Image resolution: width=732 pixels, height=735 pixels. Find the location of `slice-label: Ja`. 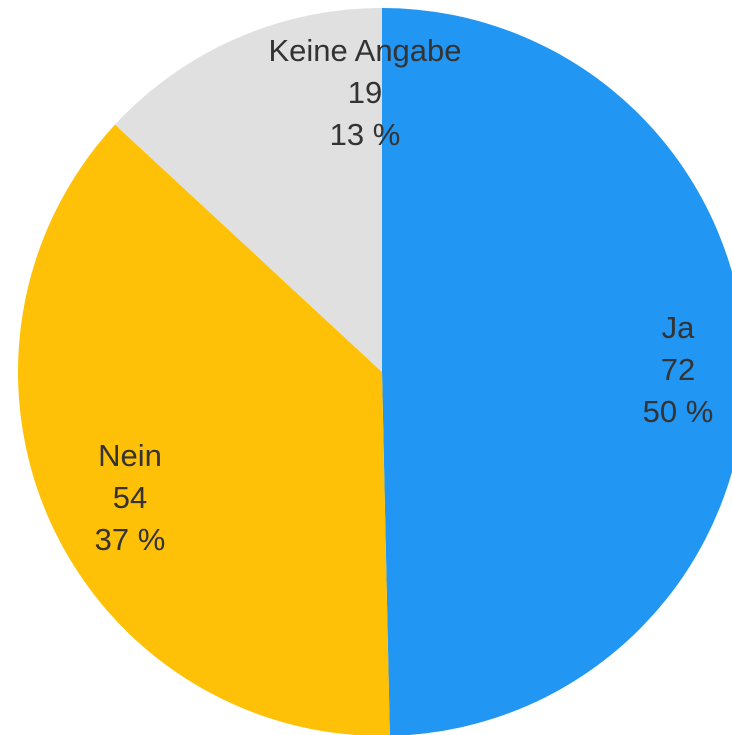

slice-label: Ja is located at coordinates (679, 327).